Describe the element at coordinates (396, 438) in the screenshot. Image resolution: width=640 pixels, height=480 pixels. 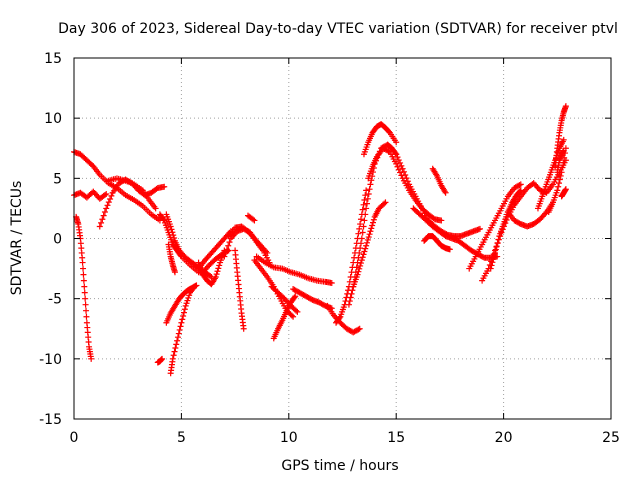
I see `x-tick-label: 15` at that location.